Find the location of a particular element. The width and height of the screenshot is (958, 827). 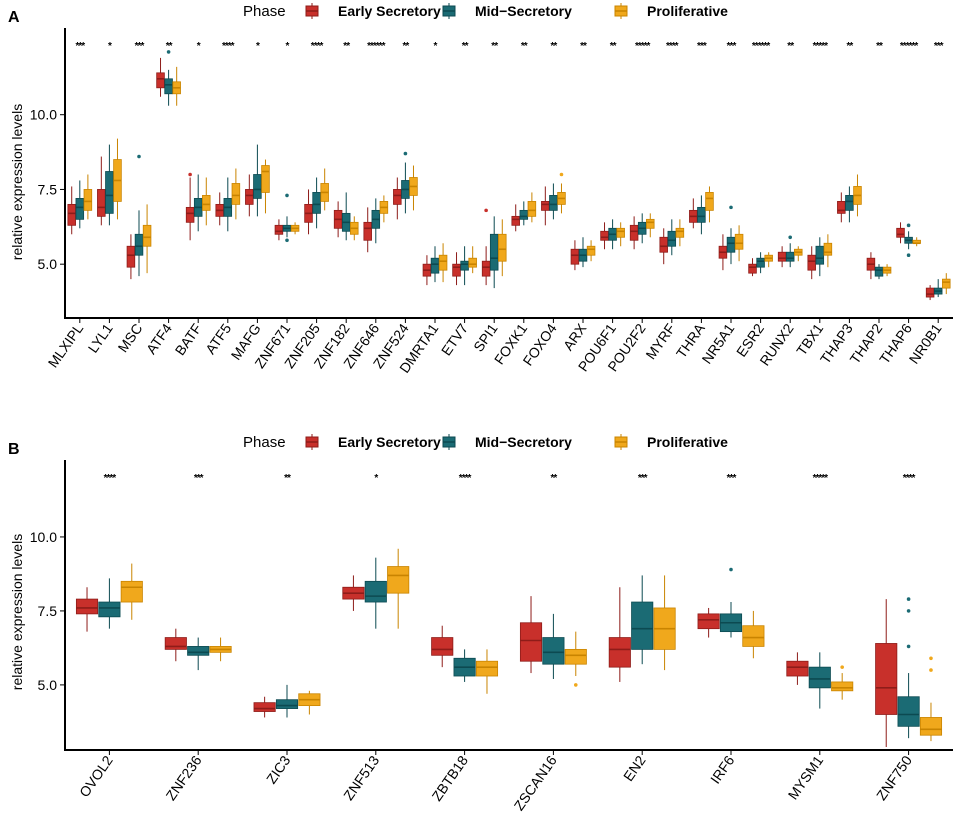

gene-group-runx2: RUNX2** is located at coordinates (779, 205).